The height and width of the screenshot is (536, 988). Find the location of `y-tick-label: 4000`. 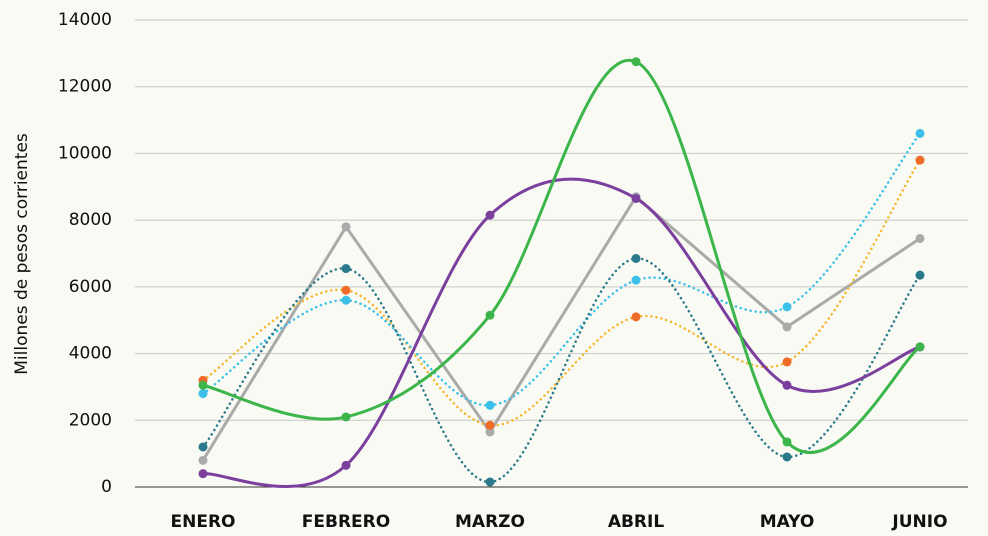

y-tick-label: 4000 is located at coordinates (90, 354).